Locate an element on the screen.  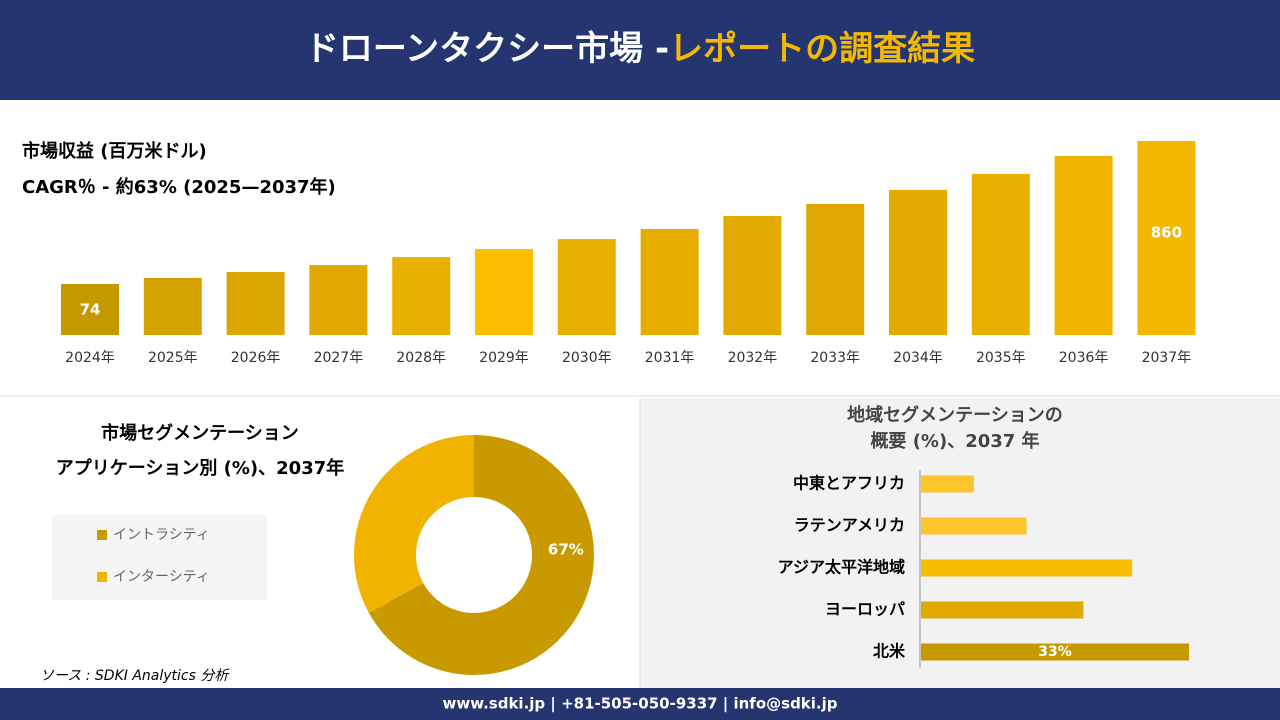
value-label: 860 is located at coordinates (1166, 233).